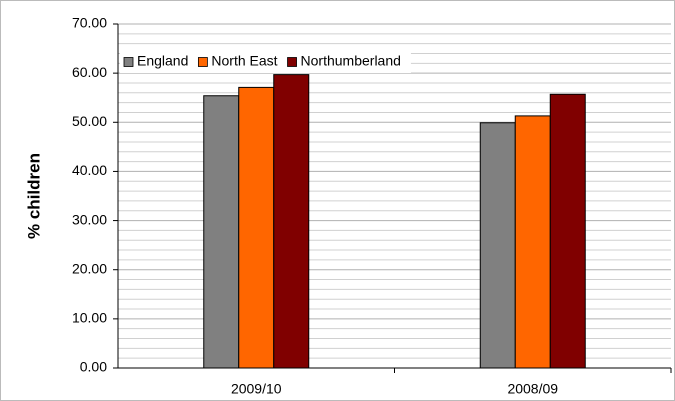  Describe the element at coordinates (351, 61) in the screenshot. I see `legend-label: Northumberland` at that location.